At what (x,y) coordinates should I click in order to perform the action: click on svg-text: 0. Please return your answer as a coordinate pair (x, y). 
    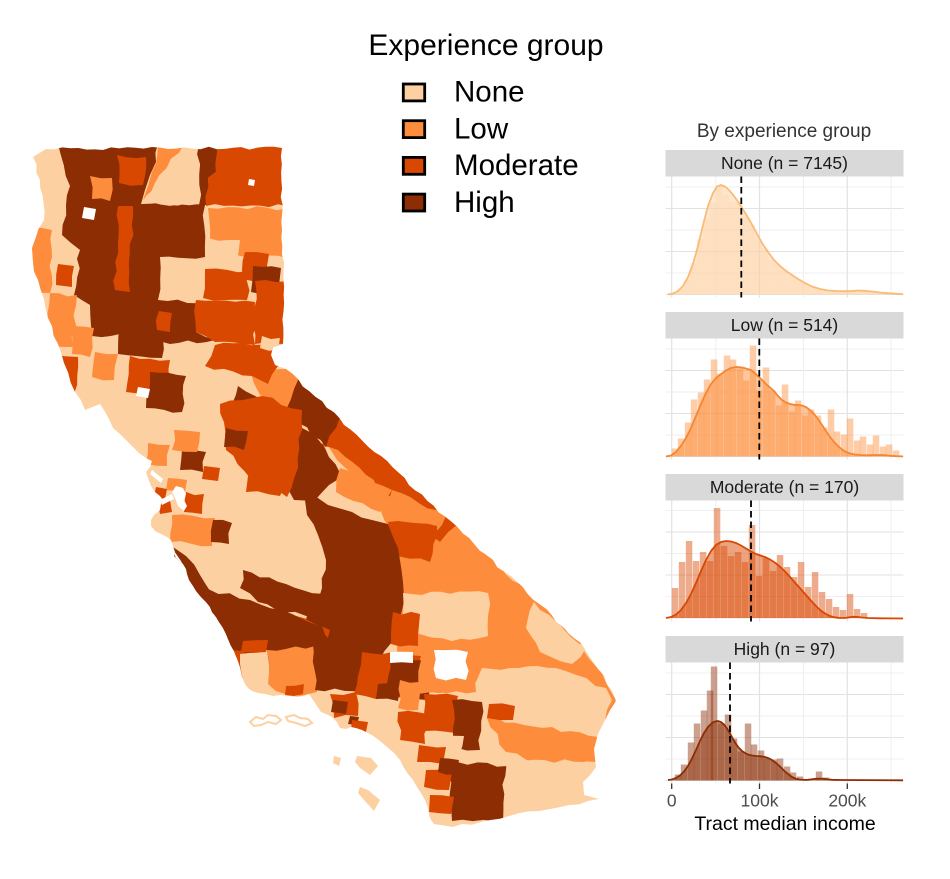
    Looking at the image, I should click on (672, 801).